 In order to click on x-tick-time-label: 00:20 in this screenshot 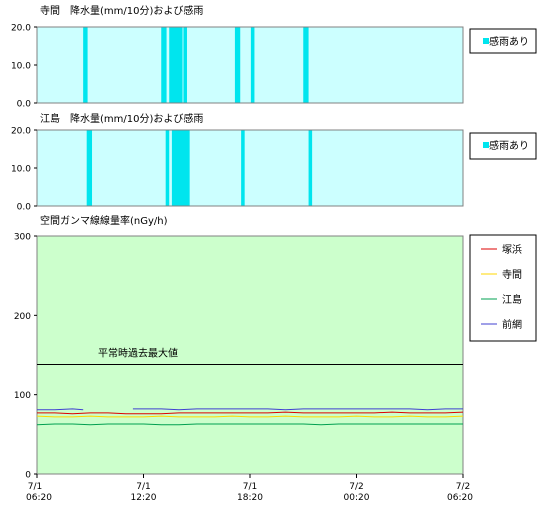, I will do `click(357, 498)`.